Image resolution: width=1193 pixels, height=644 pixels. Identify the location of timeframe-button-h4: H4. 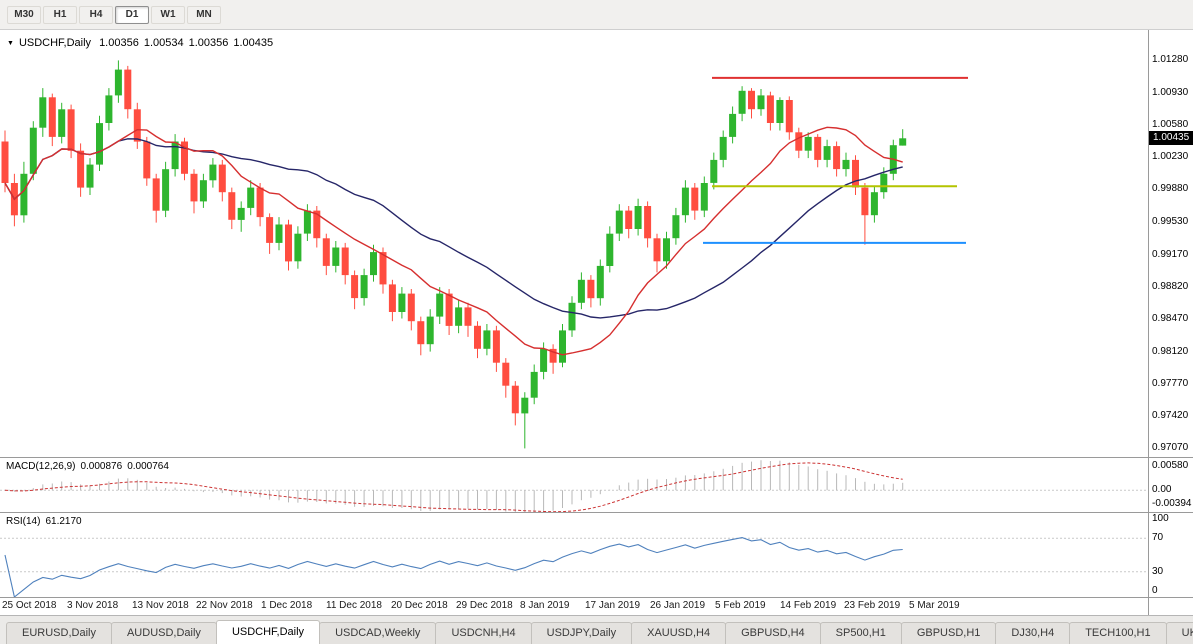
(96, 14).